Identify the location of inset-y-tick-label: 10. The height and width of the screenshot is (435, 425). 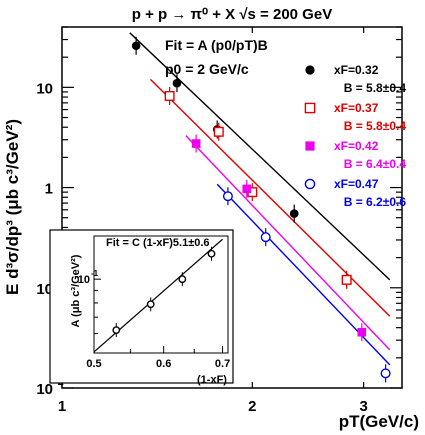
(84, 280).